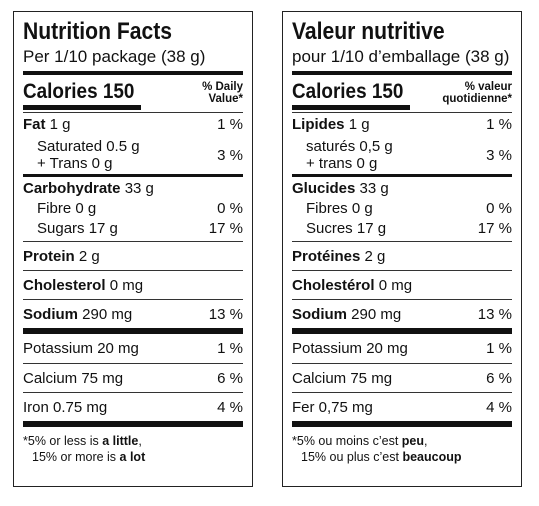 This screenshot has width=539, height=506. What do you see at coordinates (351, 107) in the screenshot?
I see `calories-underline` at bounding box center [351, 107].